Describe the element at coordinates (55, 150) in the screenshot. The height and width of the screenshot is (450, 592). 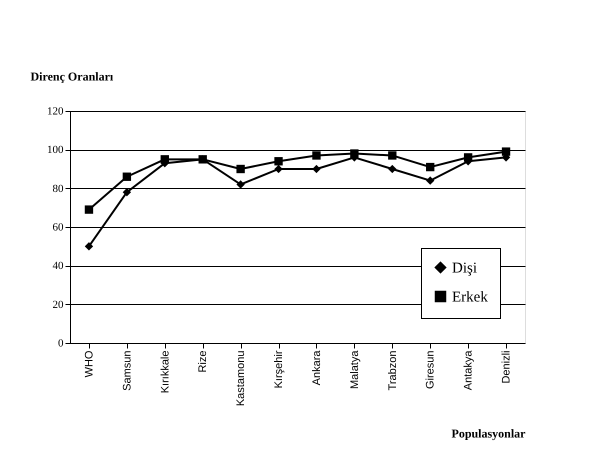
I see `y-tick-label: 100` at that location.